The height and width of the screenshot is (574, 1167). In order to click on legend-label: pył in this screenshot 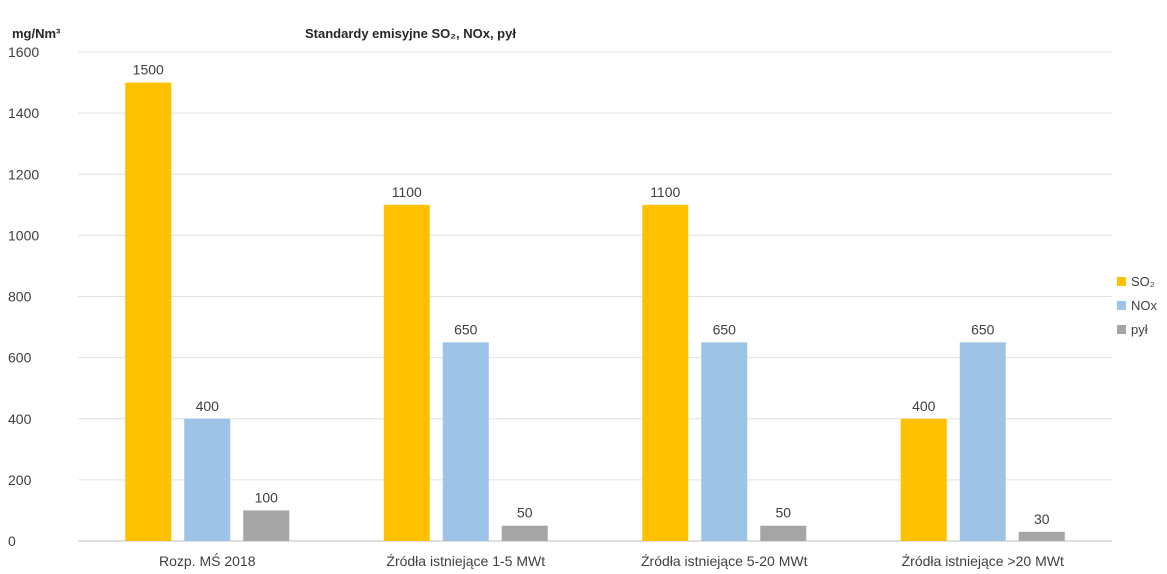, I will do `click(1139, 329)`.